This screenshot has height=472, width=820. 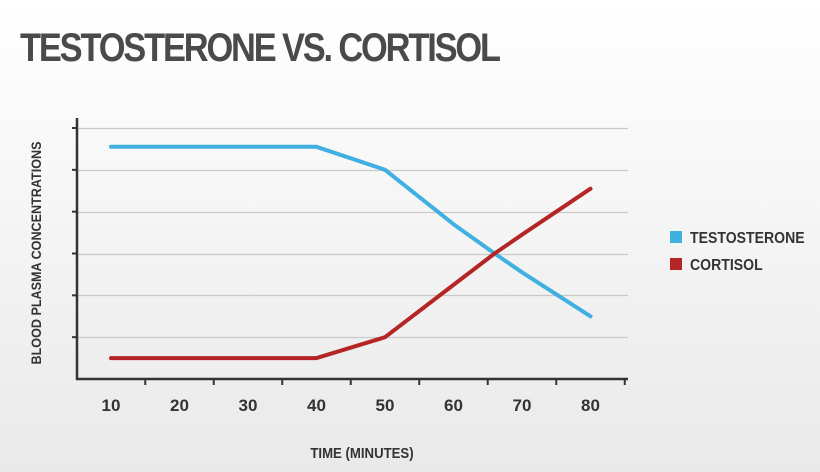 I want to click on x-tick-label: 70, so click(x=522, y=405).